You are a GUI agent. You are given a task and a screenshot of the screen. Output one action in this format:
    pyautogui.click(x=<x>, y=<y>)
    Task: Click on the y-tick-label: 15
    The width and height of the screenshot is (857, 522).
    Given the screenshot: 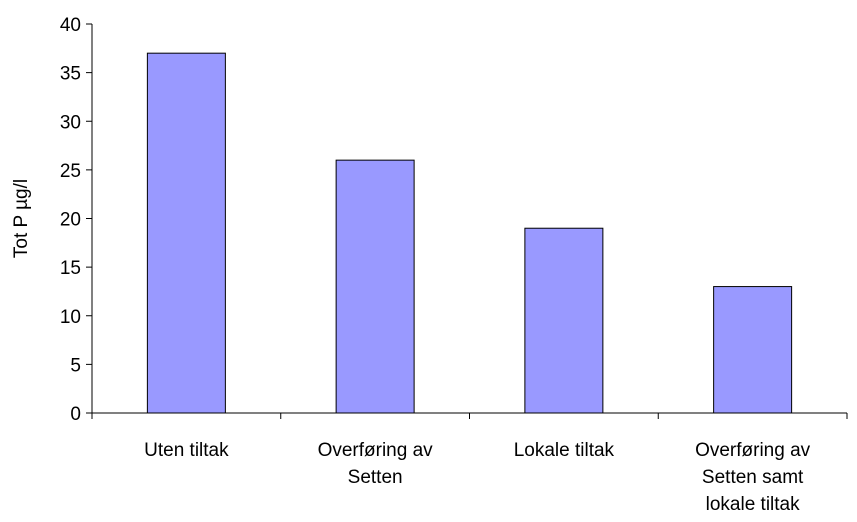 What is the action you would take?
    pyautogui.click(x=70, y=268)
    